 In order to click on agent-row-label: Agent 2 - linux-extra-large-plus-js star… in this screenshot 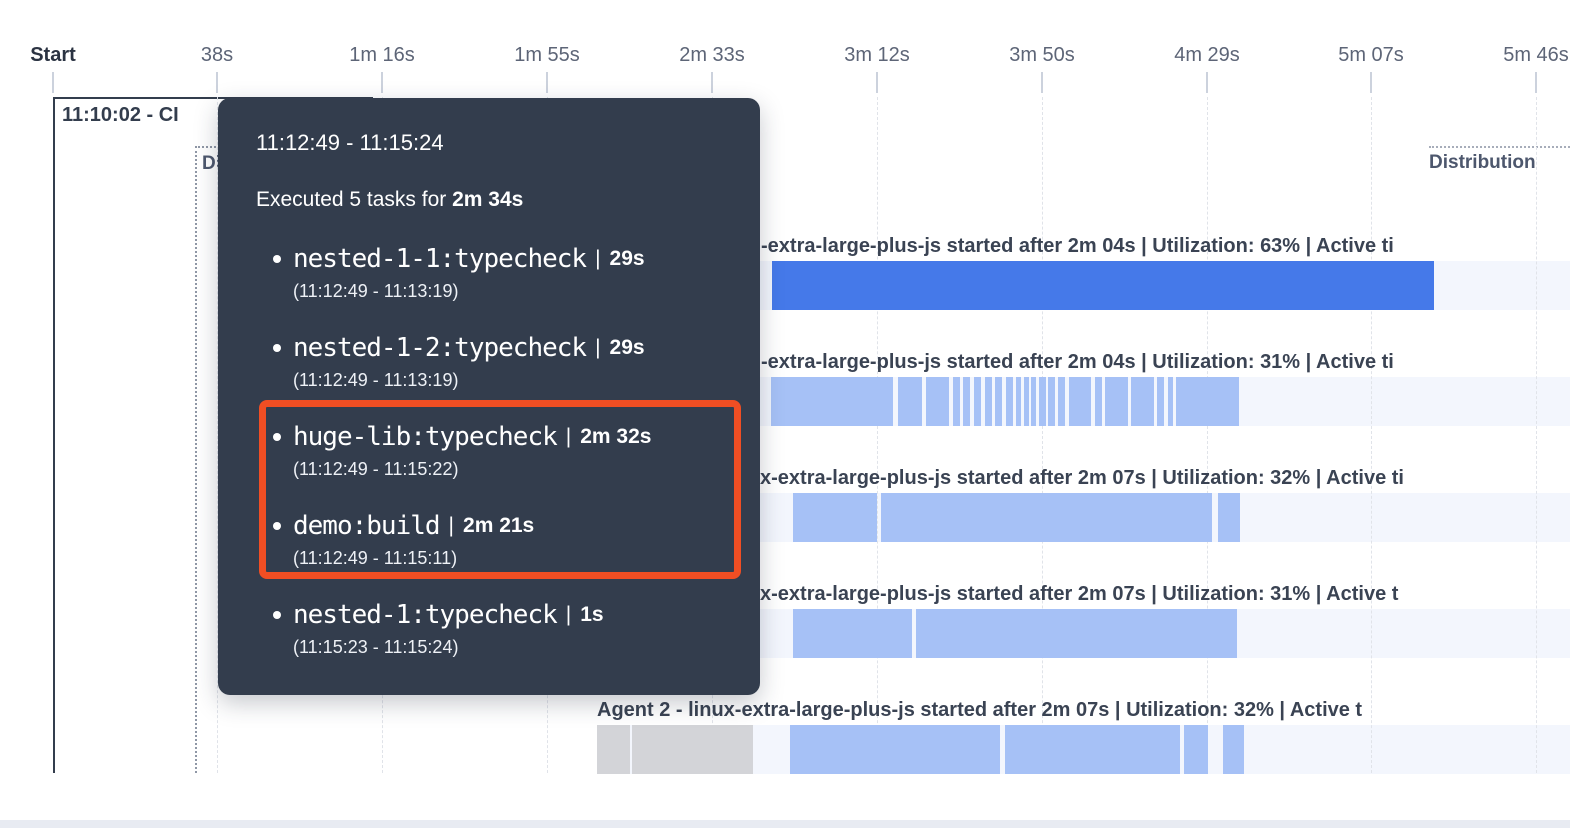, I will do `click(980, 710)`.